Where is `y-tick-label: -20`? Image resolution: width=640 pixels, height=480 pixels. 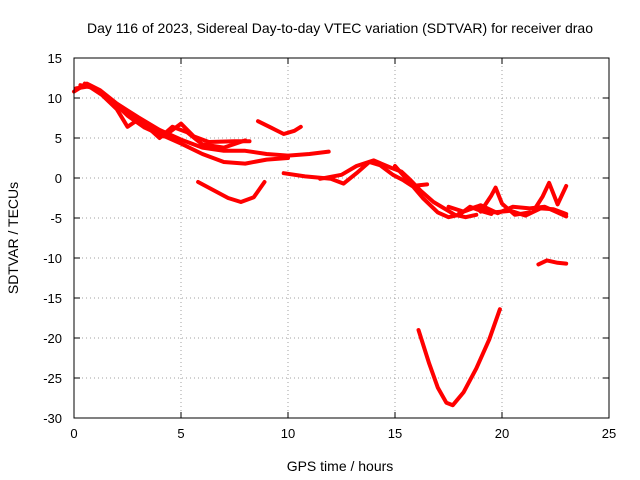 y-tick-label: -20 is located at coordinates (52, 338).